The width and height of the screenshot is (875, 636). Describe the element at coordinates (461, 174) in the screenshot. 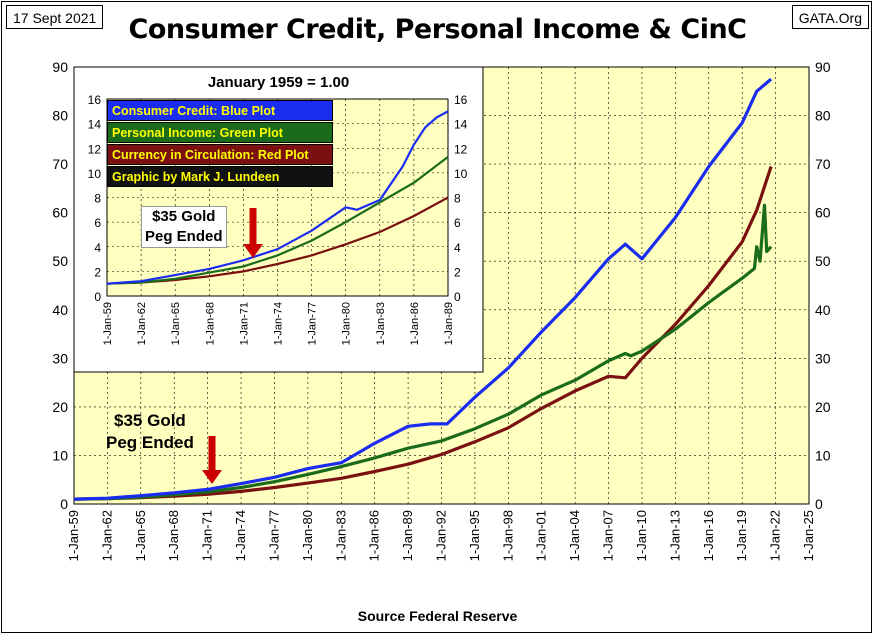

I see `inset-ytick-right: 10` at that location.